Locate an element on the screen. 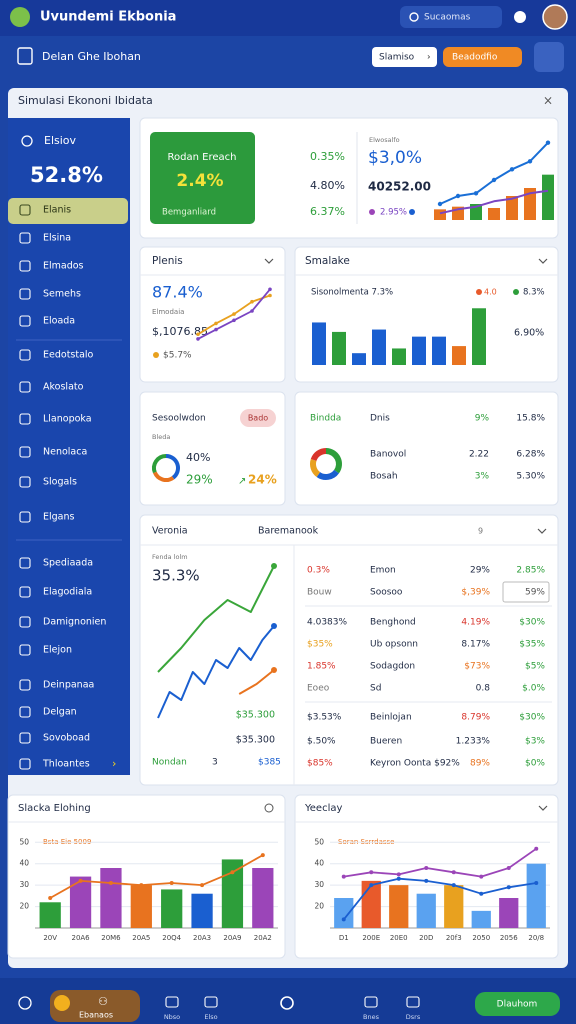 Image resolution: width=576 pixels, height=1024 pixels. sidebar-item: Sovoboad is located at coordinates (66, 738).